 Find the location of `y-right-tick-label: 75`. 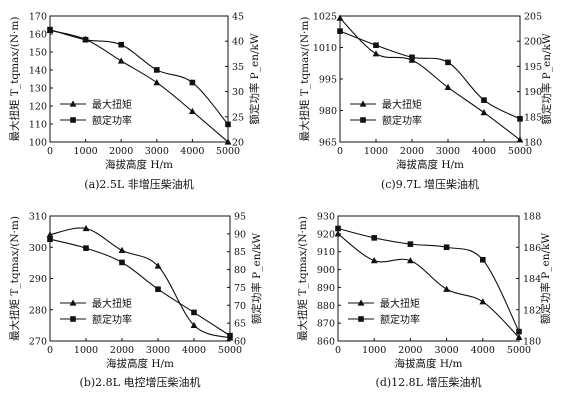

y-right-tick-label: 75 is located at coordinates (240, 288).